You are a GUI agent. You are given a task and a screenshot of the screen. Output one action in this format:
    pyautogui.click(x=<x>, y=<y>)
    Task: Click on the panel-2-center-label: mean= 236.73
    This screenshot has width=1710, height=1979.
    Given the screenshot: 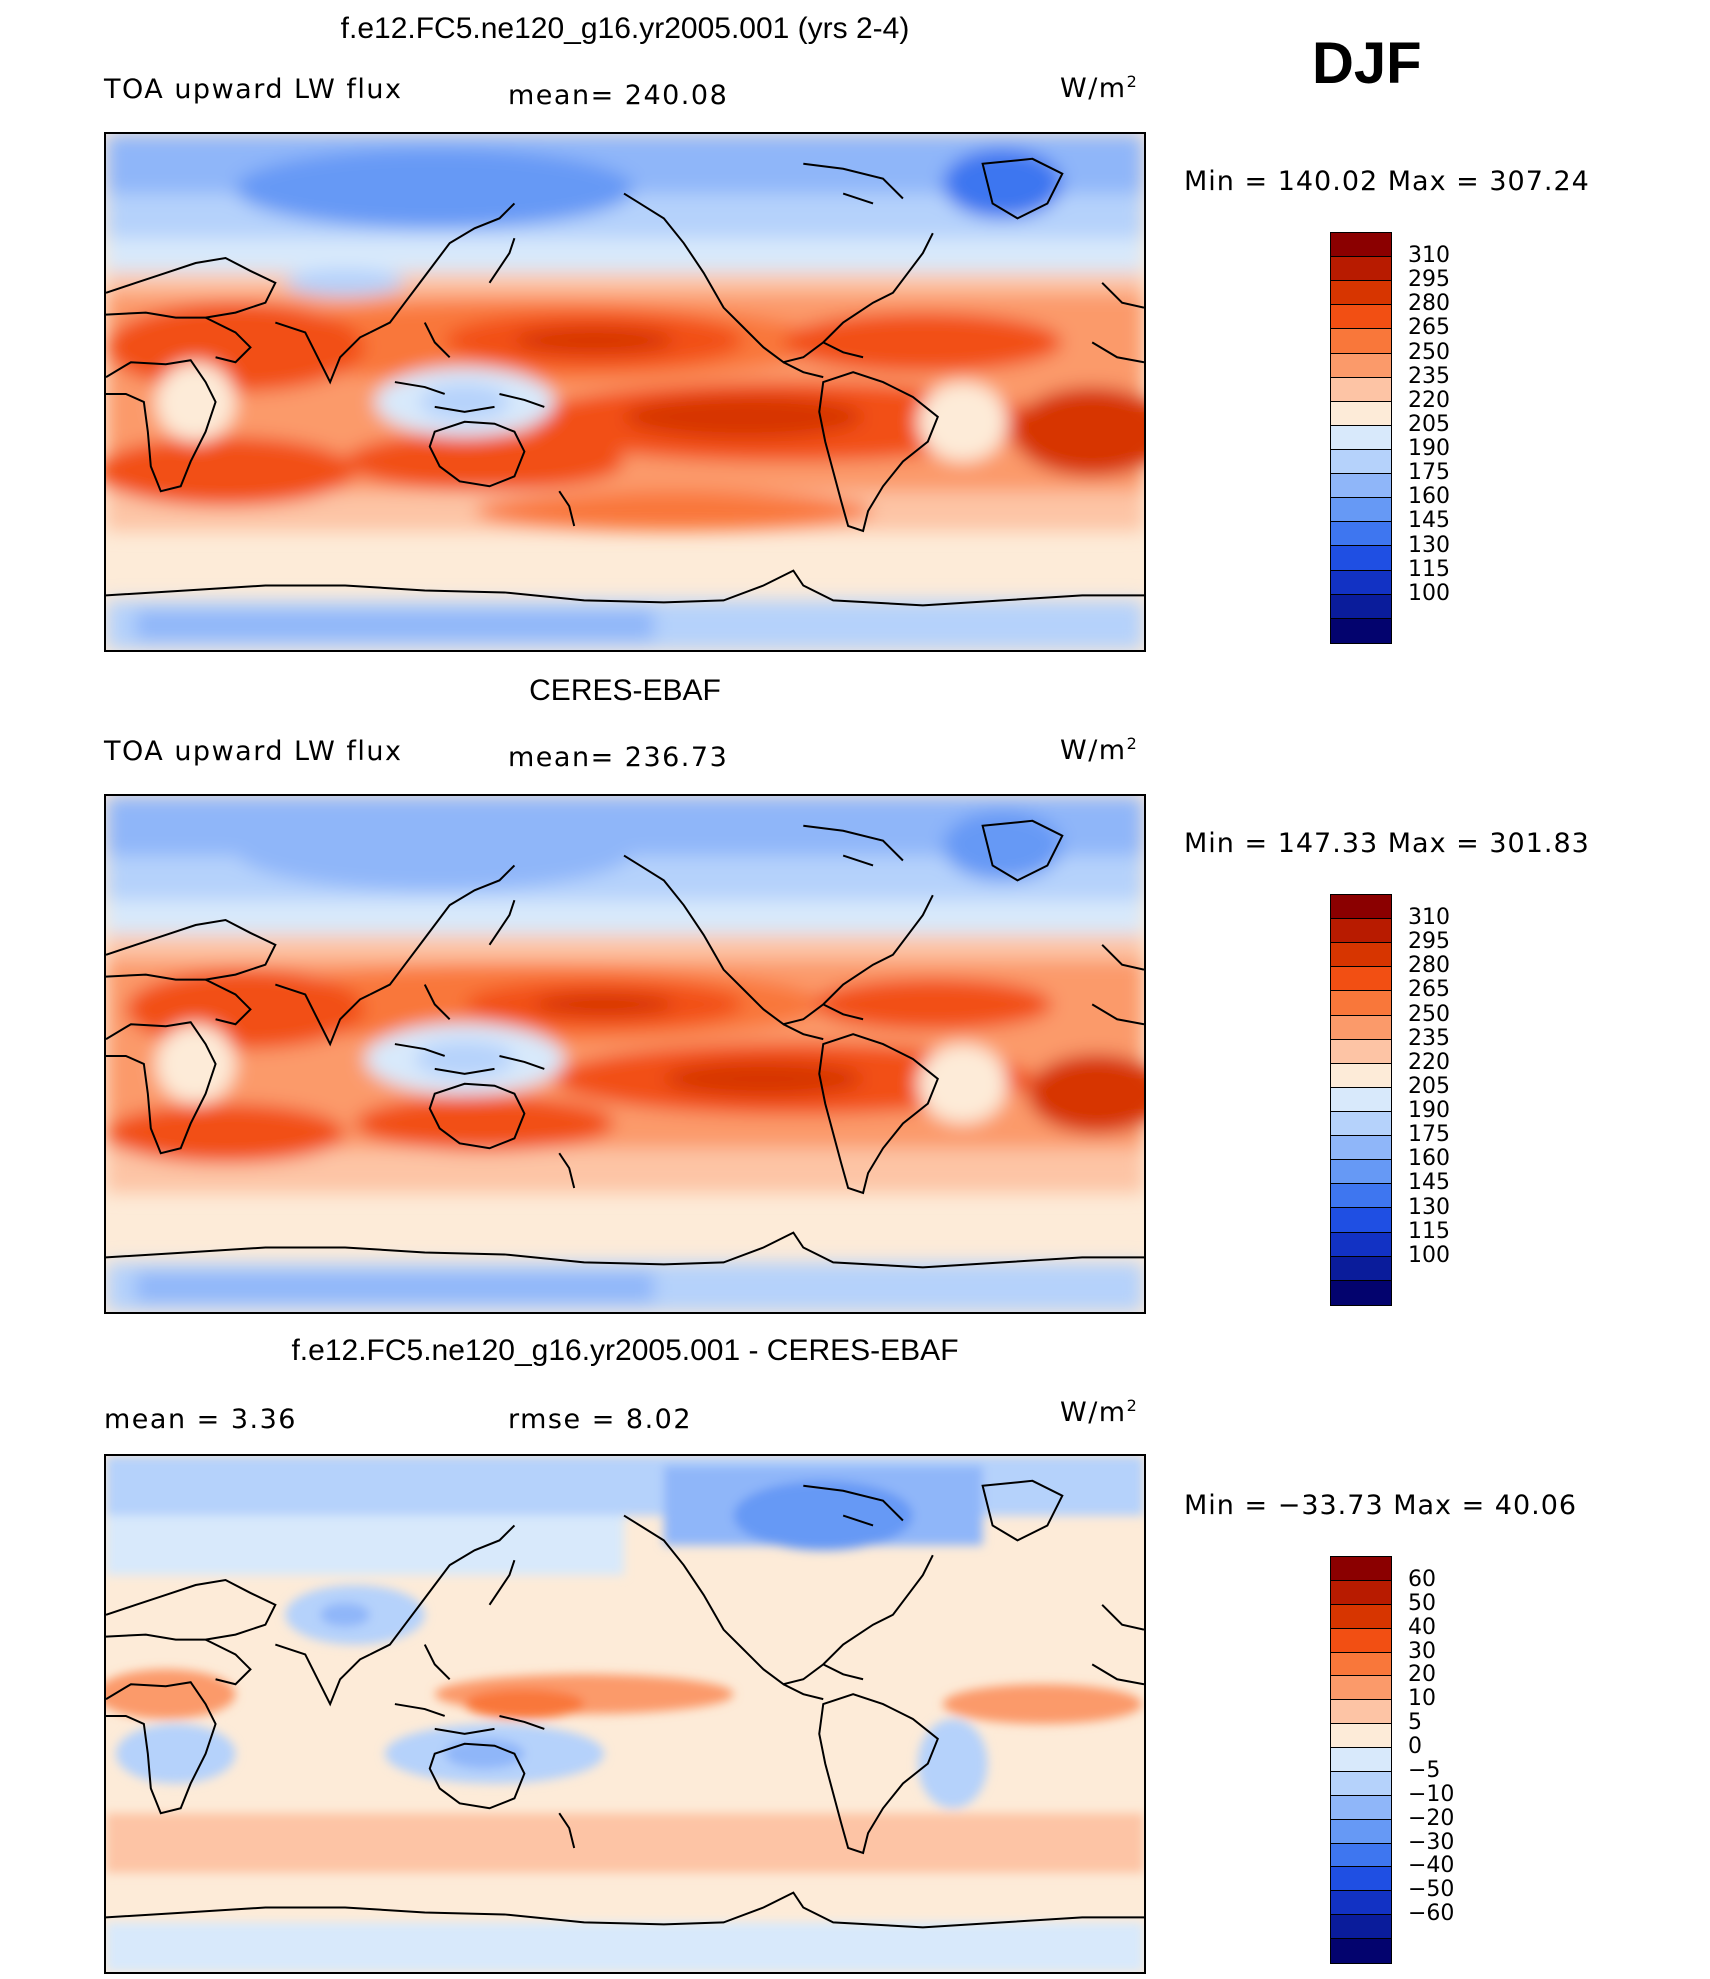 What is the action you would take?
    pyautogui.click(x=618, y=757)
    